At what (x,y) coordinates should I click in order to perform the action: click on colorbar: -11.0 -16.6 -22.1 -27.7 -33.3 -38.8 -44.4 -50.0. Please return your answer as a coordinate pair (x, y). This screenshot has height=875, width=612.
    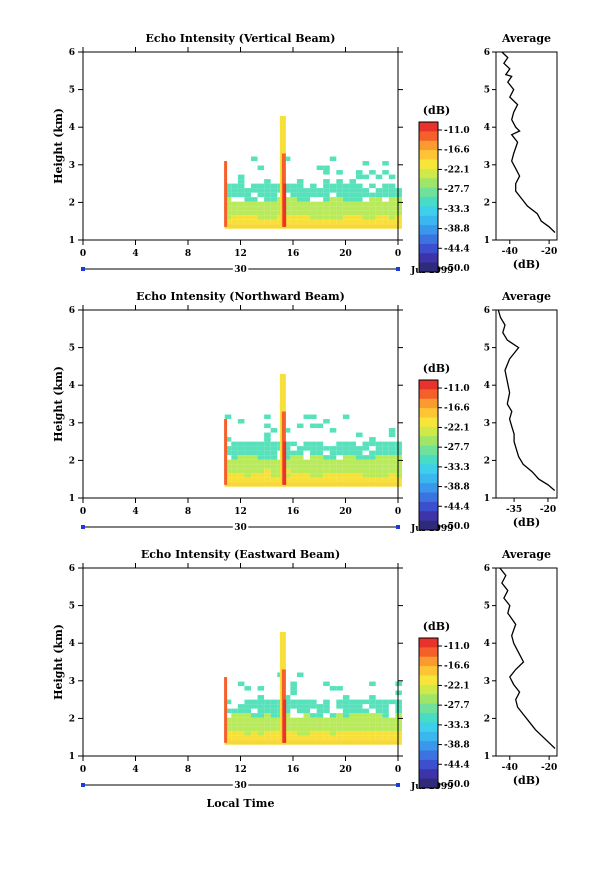
    Looking at the image, I should click on (444, 455).